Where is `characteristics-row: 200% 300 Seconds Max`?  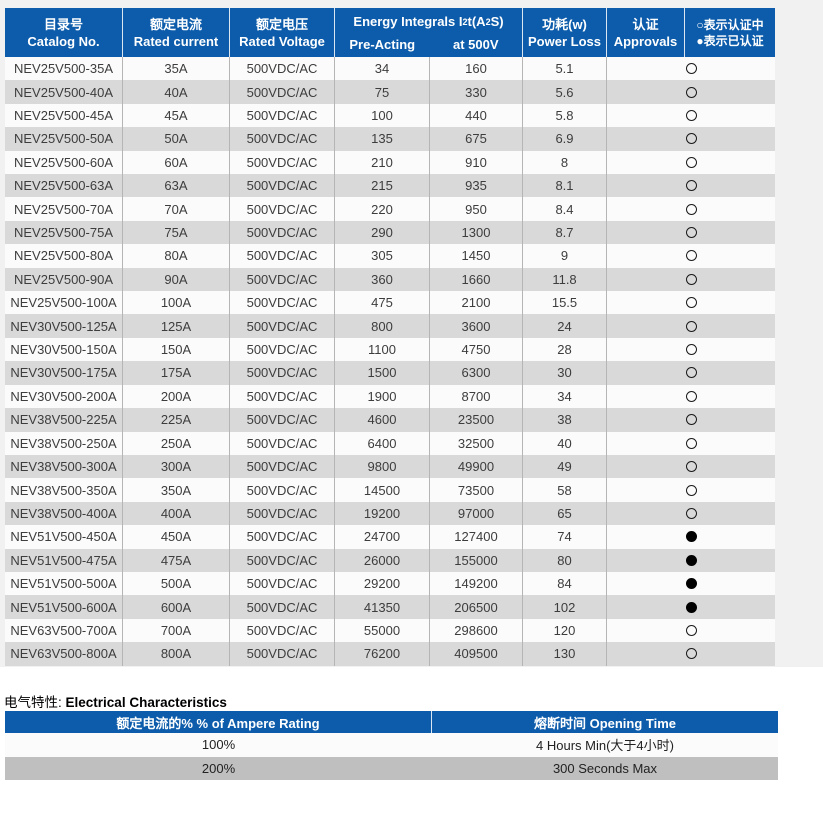 characteristics-row: 200% 300 Seconds Max is located at coordinates (391, 768).